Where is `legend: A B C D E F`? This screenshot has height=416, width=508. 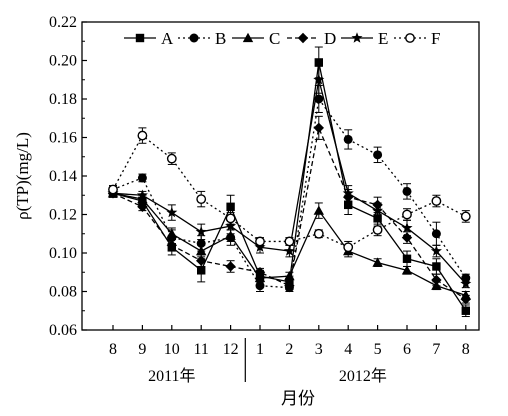
legend: A B C D E F is located at coordinates (282, 38).